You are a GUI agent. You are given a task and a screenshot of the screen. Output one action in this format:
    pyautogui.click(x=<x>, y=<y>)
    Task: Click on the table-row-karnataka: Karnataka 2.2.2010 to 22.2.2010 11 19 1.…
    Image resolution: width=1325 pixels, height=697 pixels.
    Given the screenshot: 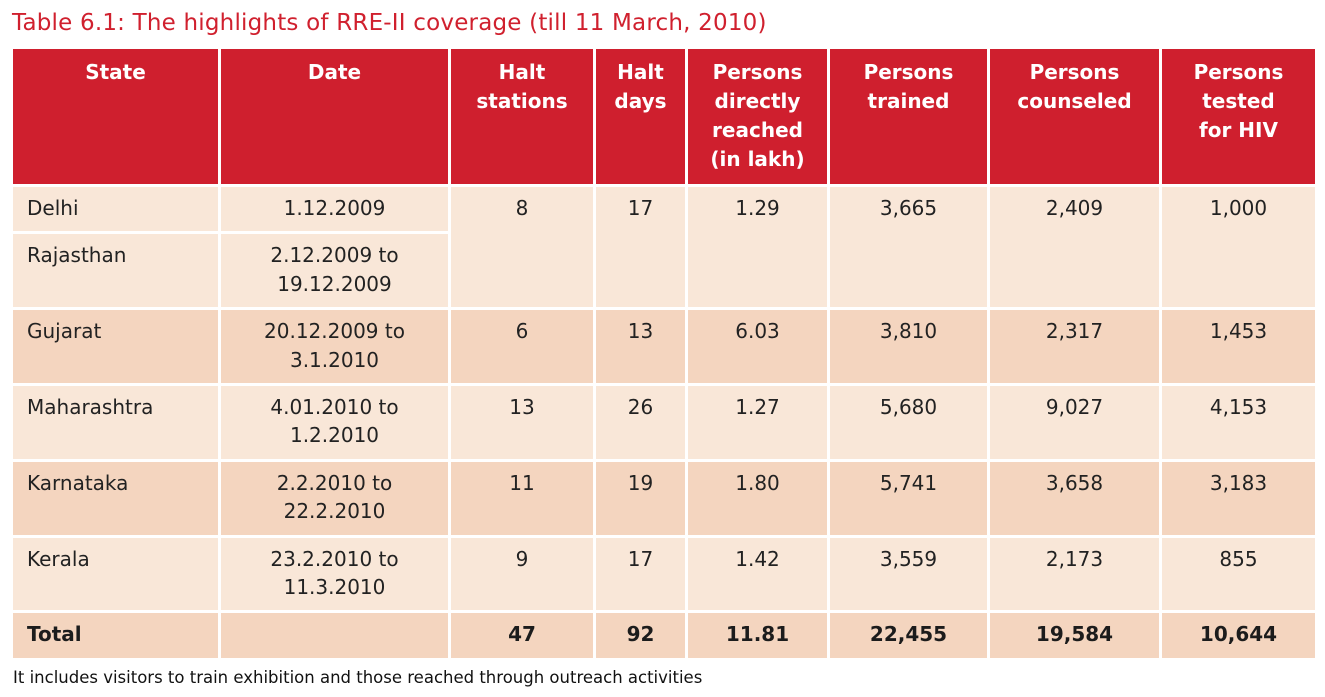 What is the action you would take?
    pyautogui.click(x=664, y=498)
    